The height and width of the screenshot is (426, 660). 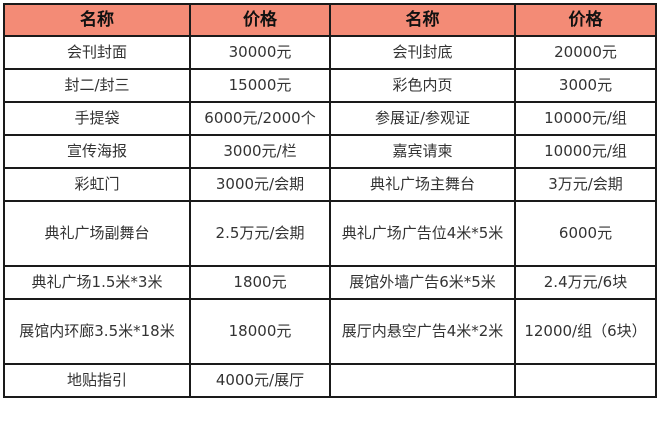 I want to click on item-price-cell: 30000元, so click(x=260, y=52).